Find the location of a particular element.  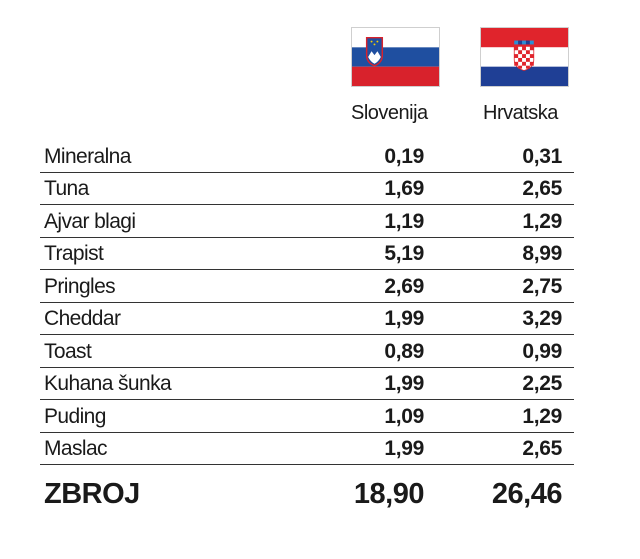

price-croatia: 8,99 is located at coordinates (542, 253).